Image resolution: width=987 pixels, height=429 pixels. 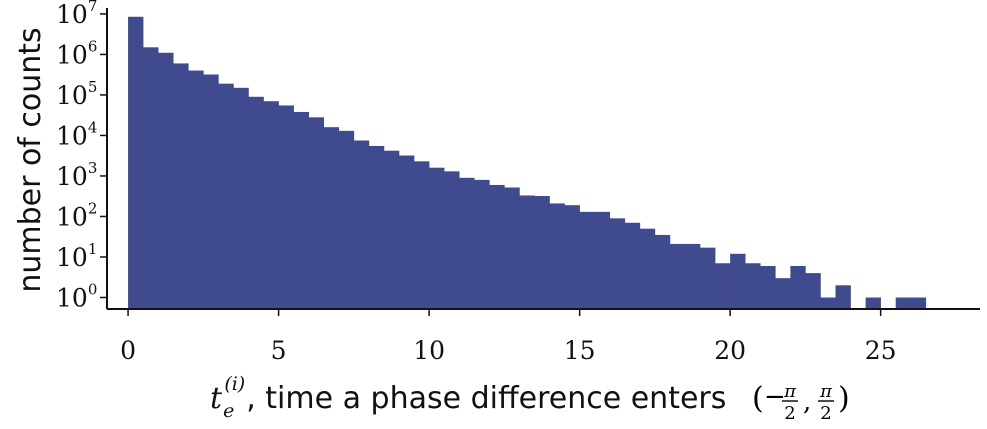 What do you see at coordinates (228, 411) in the screenshot?
I see `x-label-sub: e` at bounding box center [228, 411].